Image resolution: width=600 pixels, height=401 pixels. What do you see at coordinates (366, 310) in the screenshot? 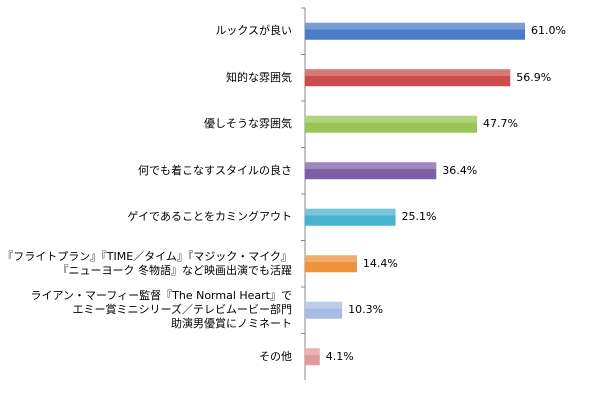
I see `value-label: 10.3%` at bounding box center [366, 310].